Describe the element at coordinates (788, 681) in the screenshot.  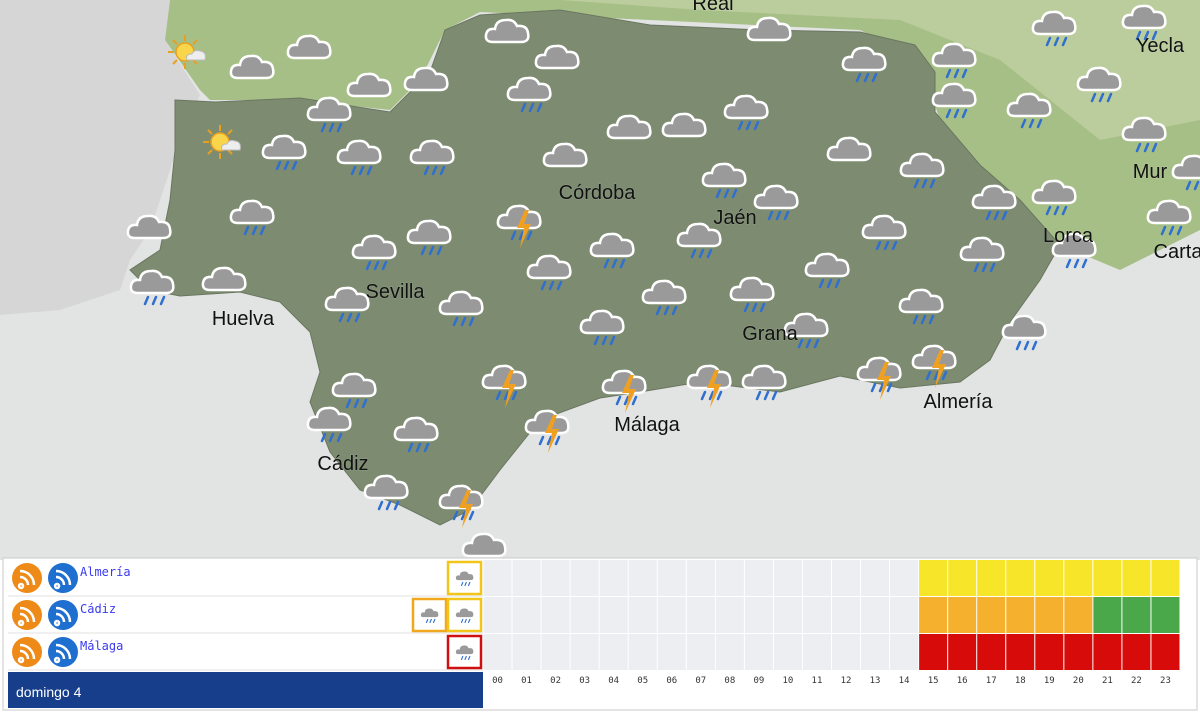
I see `hour-label: 10` at that location.